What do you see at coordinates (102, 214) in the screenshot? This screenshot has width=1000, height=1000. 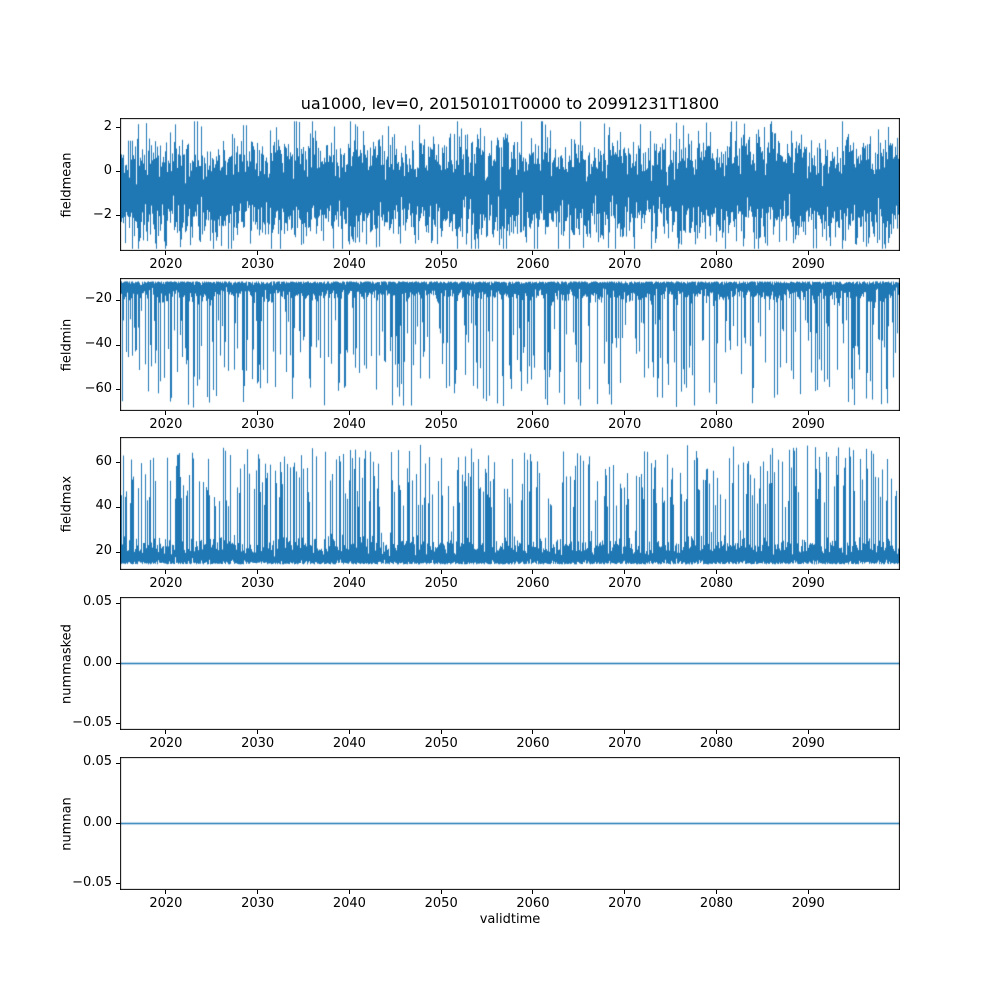 I see `y-tick-label: −2` at bounding box center [102, 214].